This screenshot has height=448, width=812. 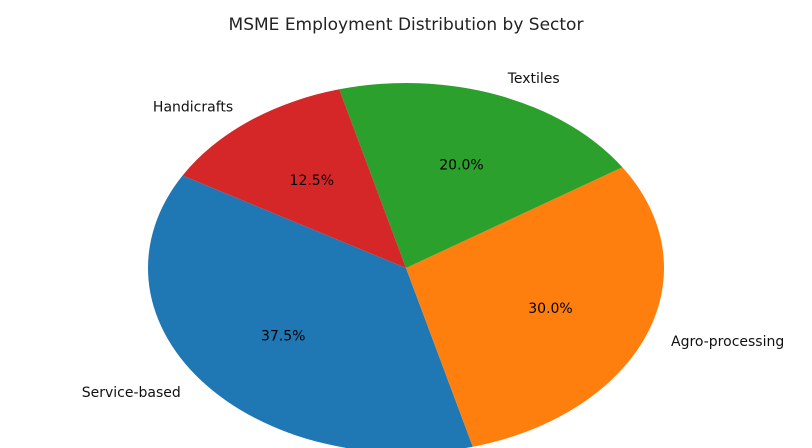 What do you see at coordinates (461, 165) in the screenshot?
I see `slice-percent-label: 20.0%` at bounding box center [461, 165].